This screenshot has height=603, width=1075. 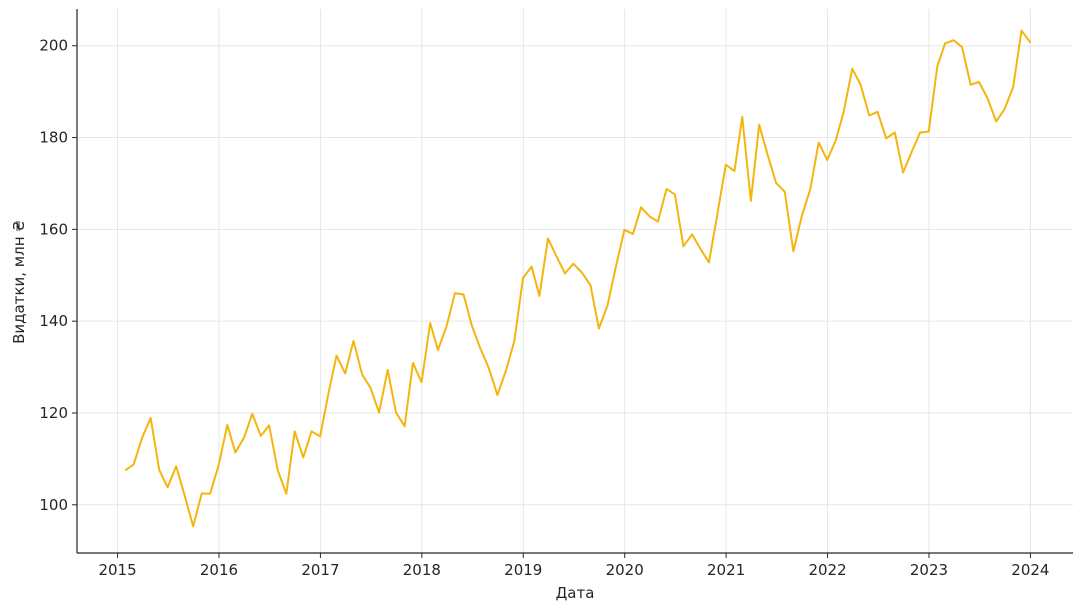 What do you see at coordinates (523, 570) in the screenshot?
I see `x-tick-label: 2019` at bounding box center [523, 570].